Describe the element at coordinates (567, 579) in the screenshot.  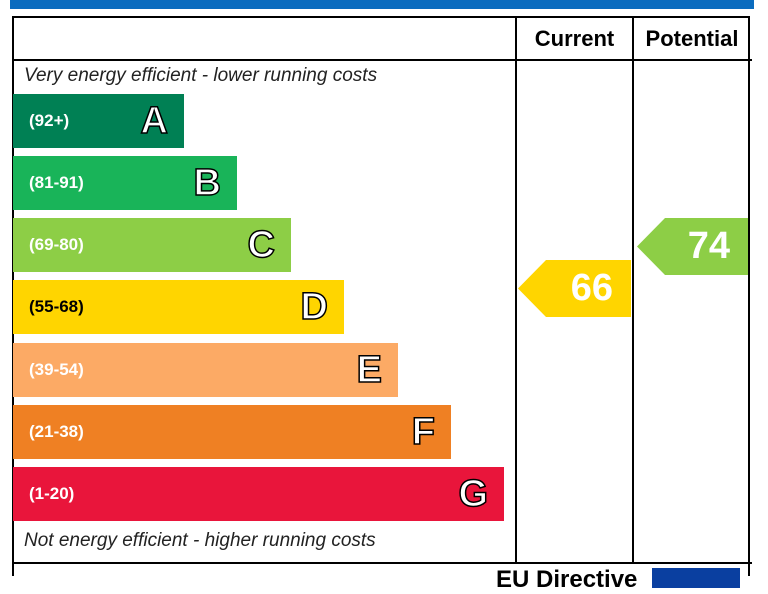
I see `eu-directive-label: EU Directive` at that location.